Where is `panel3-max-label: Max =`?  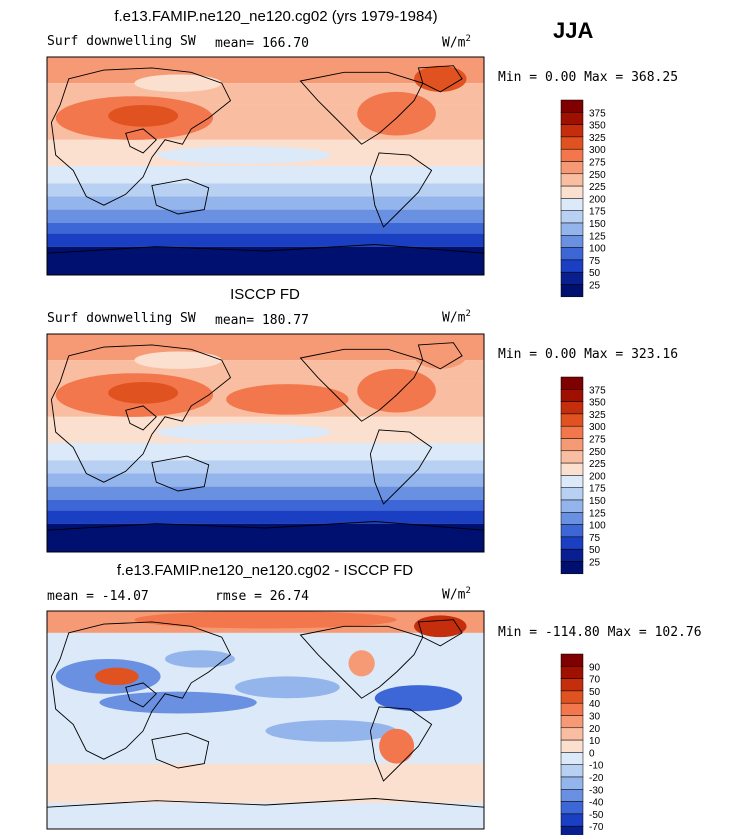 panel3-max-label: Max = is located at coordinates (627, 632).